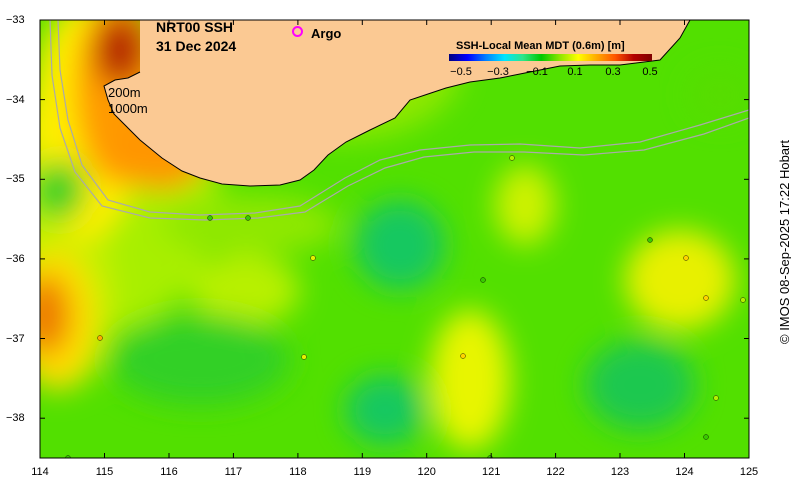 The image size is (791, 492). Describe the element at coordinates (124, 92) in the screenshot. I see `isobath-label-200m: 200m` at that location.